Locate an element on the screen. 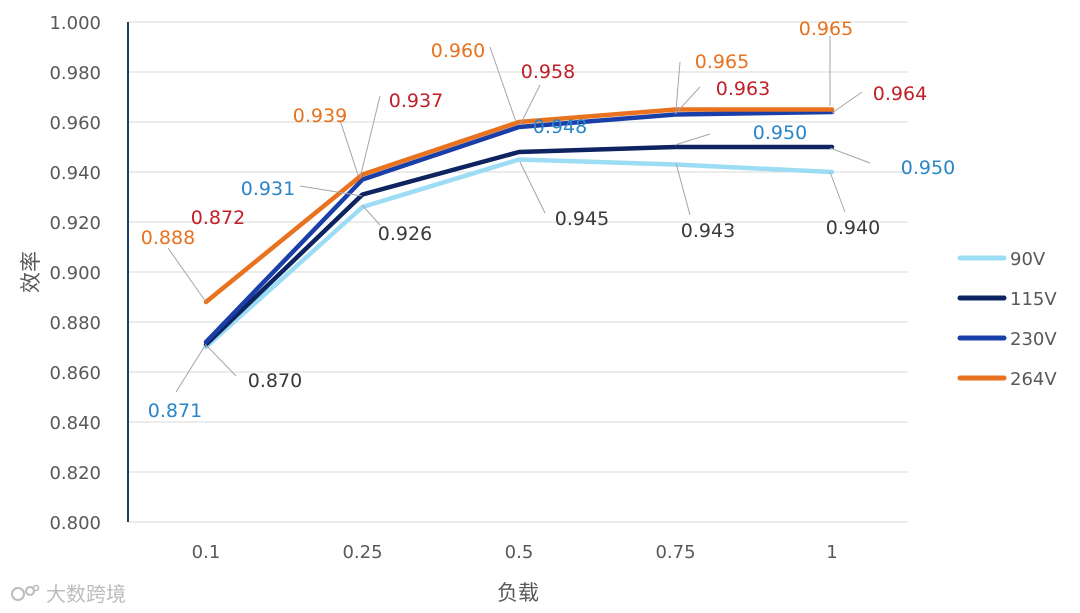 This screenshot has height=613, width=1080. x-tick-label: 1 is located at coordinates (831, 552).